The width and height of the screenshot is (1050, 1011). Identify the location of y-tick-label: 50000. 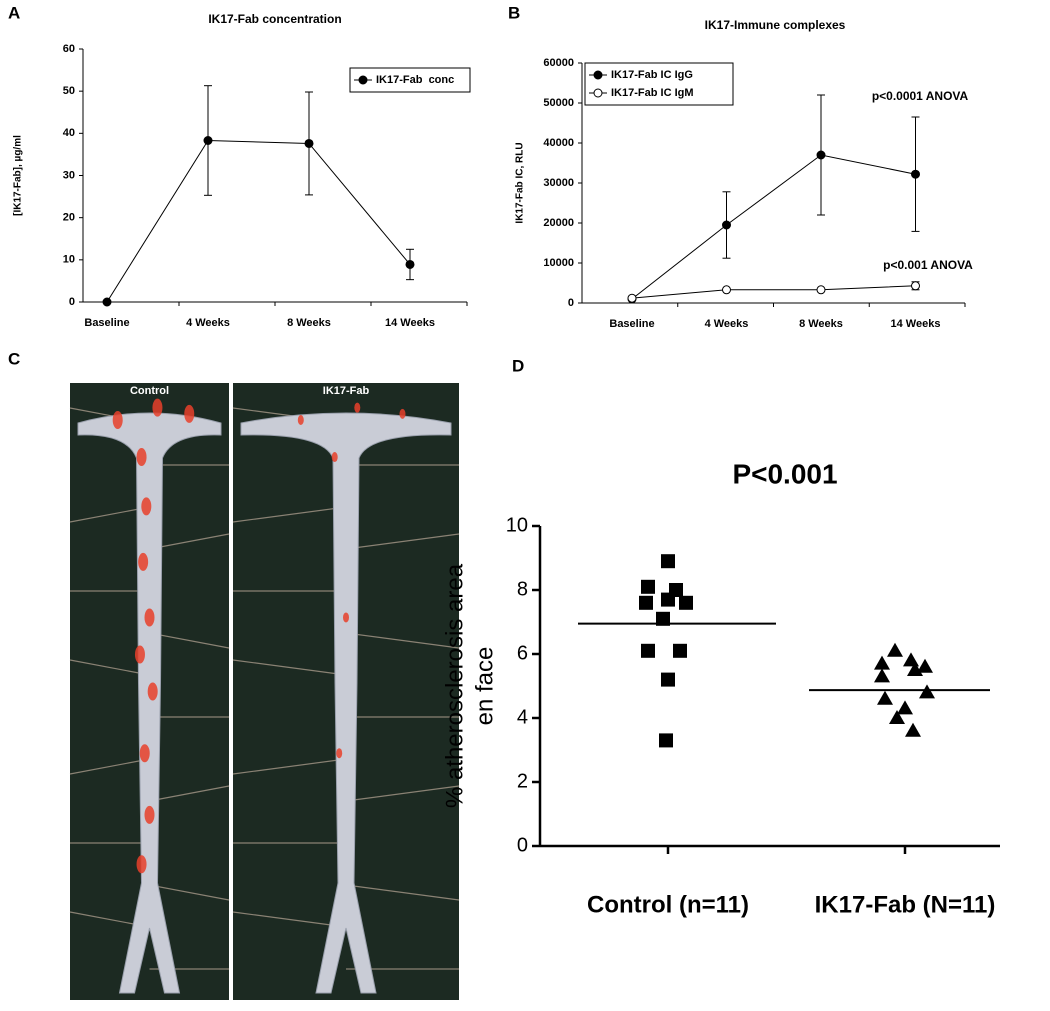
(558, 103).